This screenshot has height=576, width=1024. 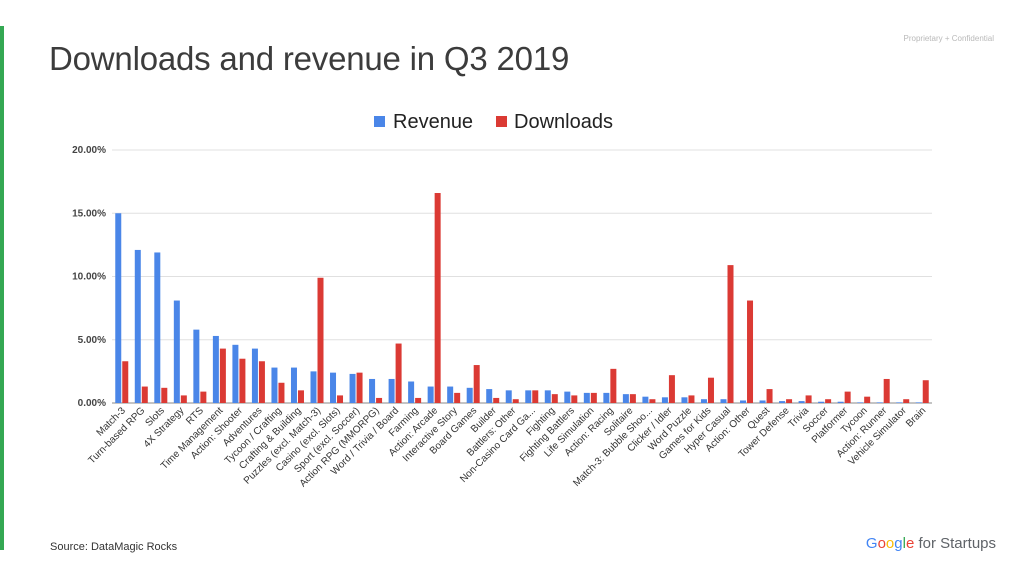 I want to click on y-tick-label: 15.00%, so click(x=89, y=213).